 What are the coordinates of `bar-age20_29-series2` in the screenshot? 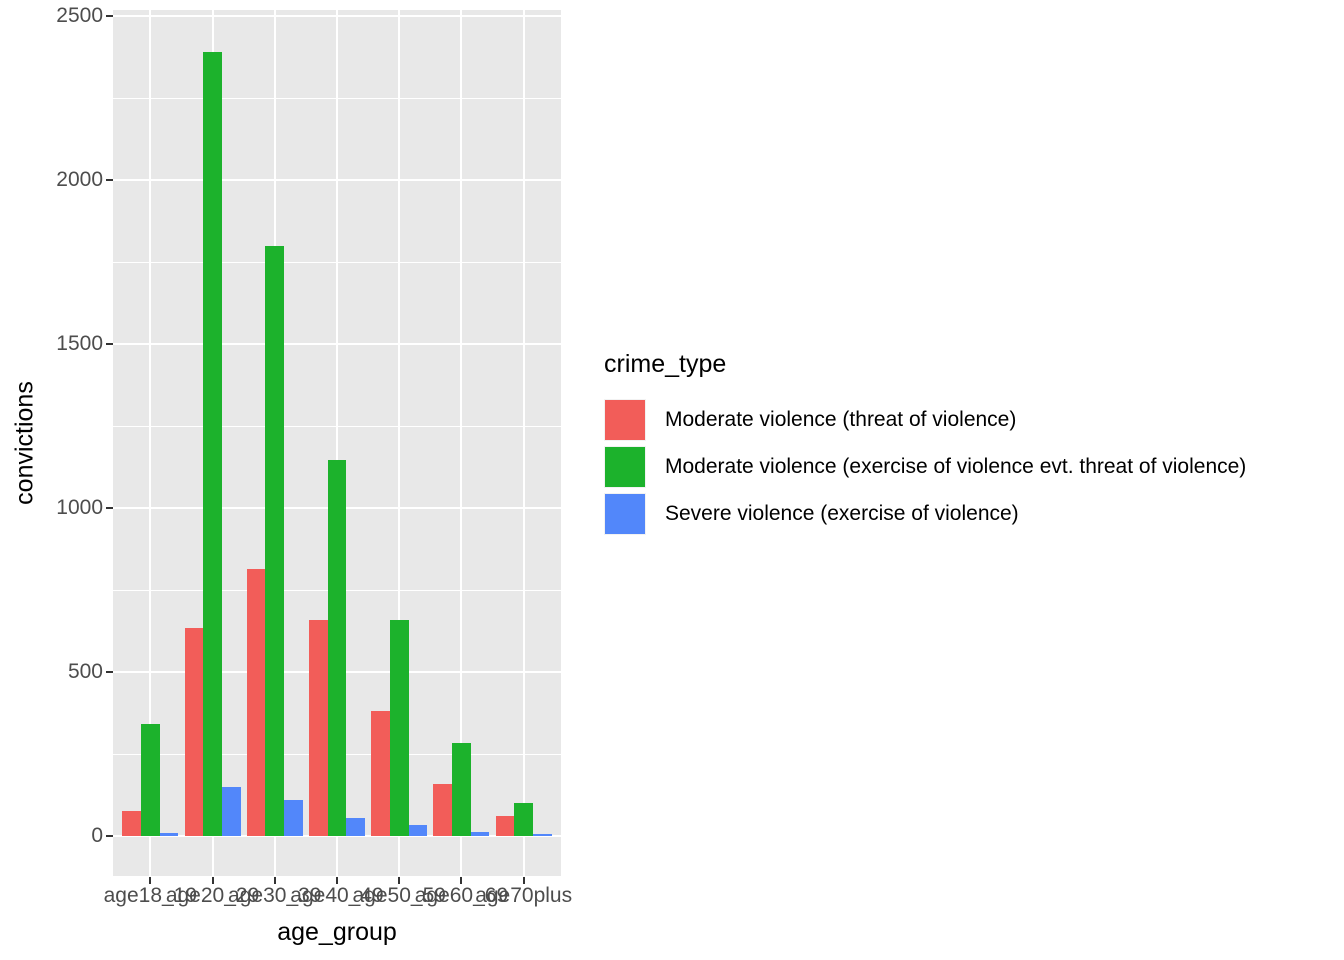 It's located at (212, 444).